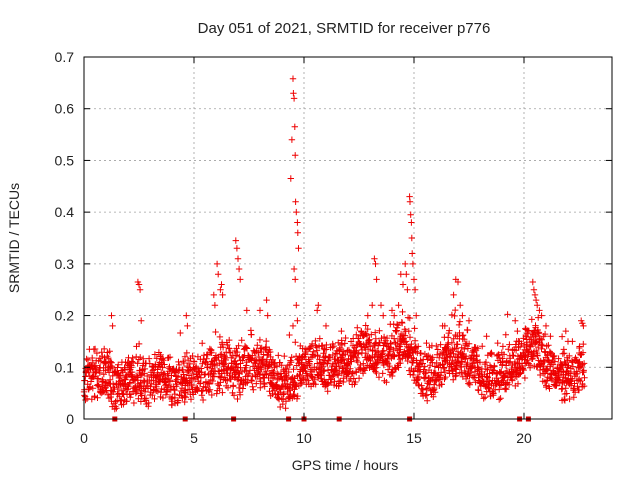 This screenshot has width=640, height=480. Describe the element at coordinates (345, 465) in the screenshot. I see `x-axis-label: GPS time / hours` at that location.